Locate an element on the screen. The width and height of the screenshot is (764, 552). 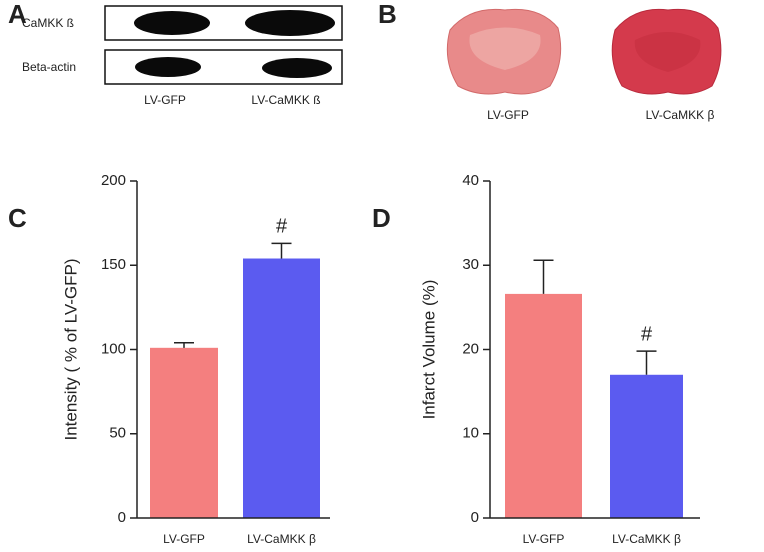
y-tick-label: 20 is located at coordinates (470, 348).